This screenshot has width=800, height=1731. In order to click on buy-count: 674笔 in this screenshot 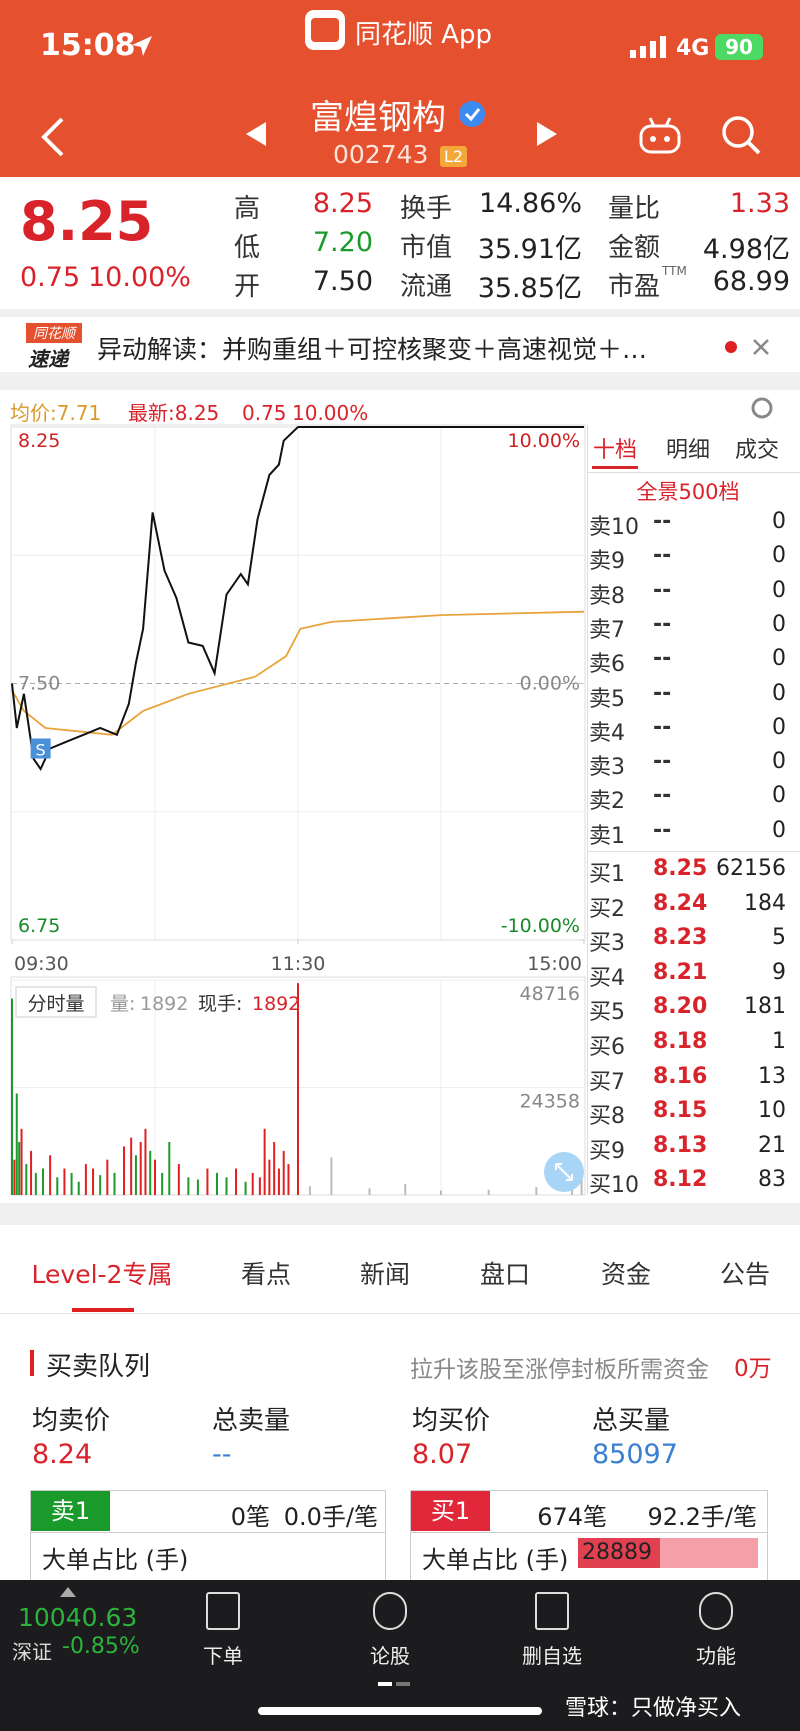, I will do `click(572, 1517)`.